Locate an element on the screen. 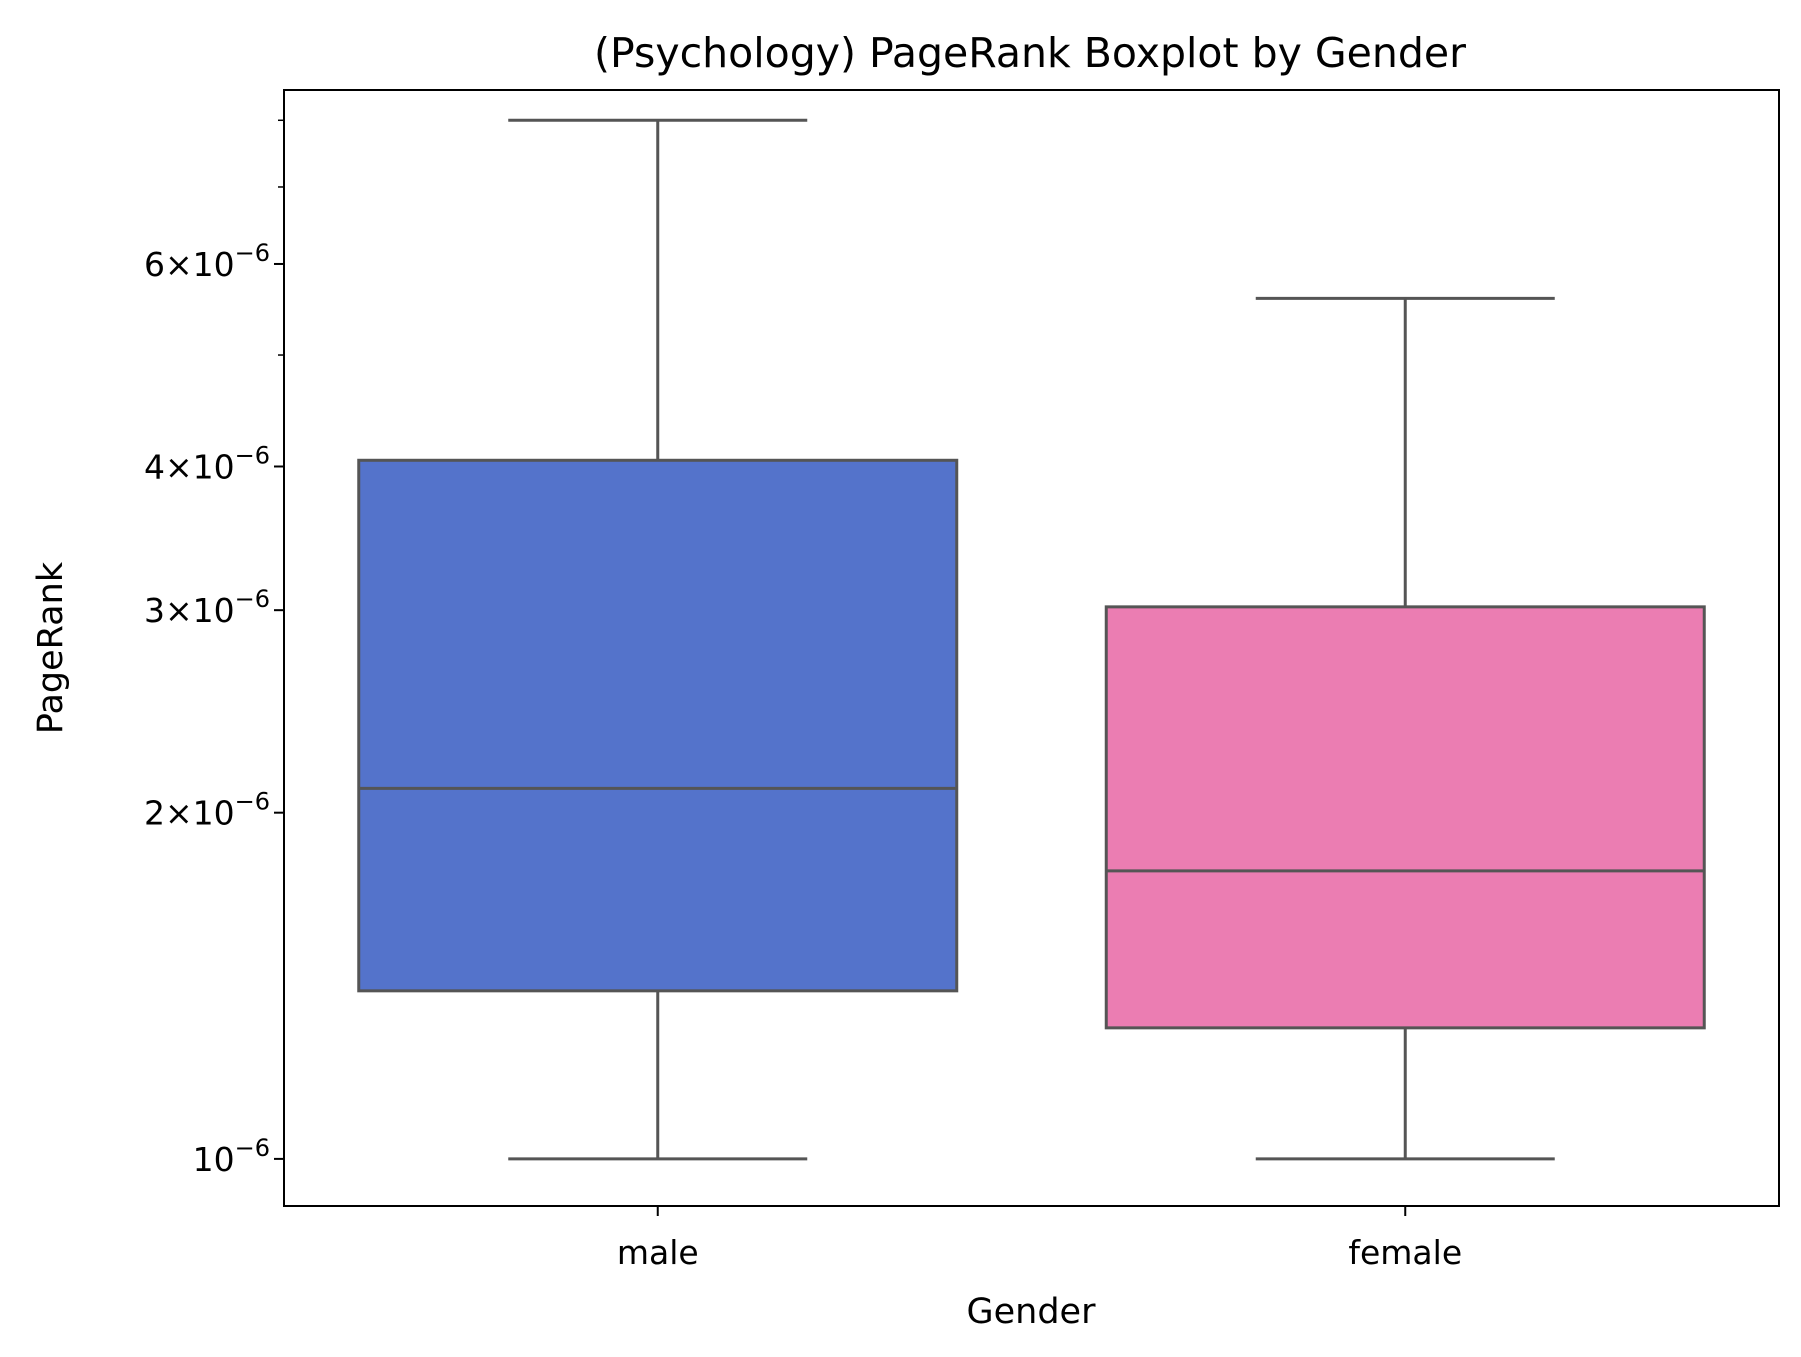 The width and height of the screenshot is (1801, 1357). x-tick-label-male: male is located at coordinates (658, 1252).